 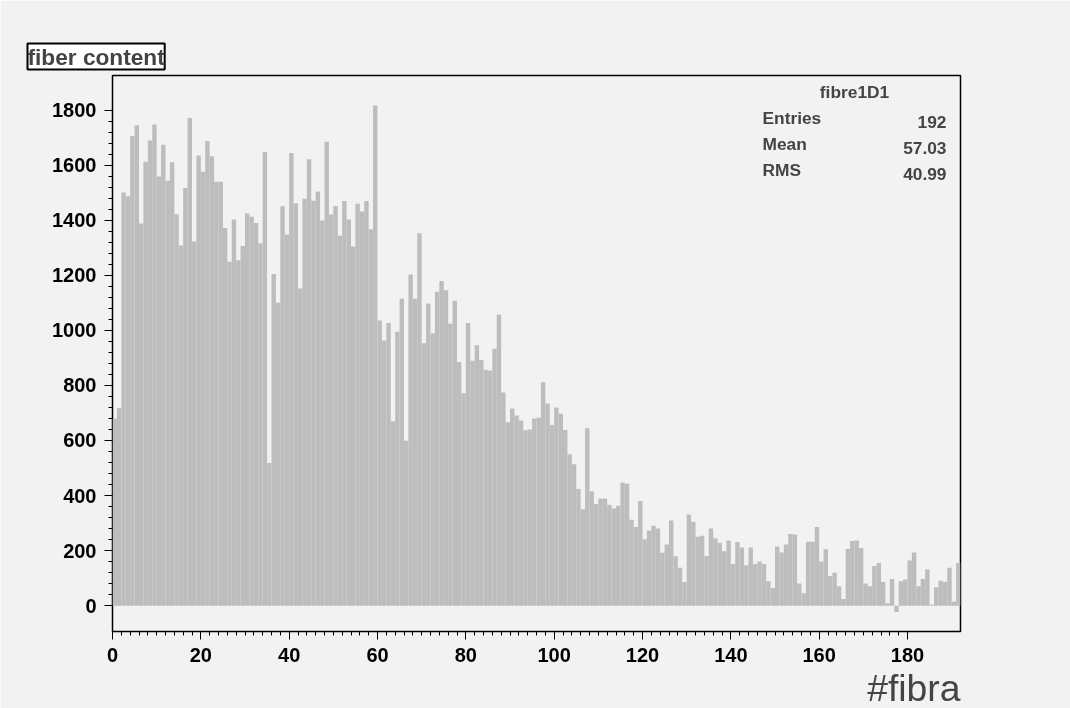 I want to click on y-tick-label: 1200, so click(x=74, y=275).